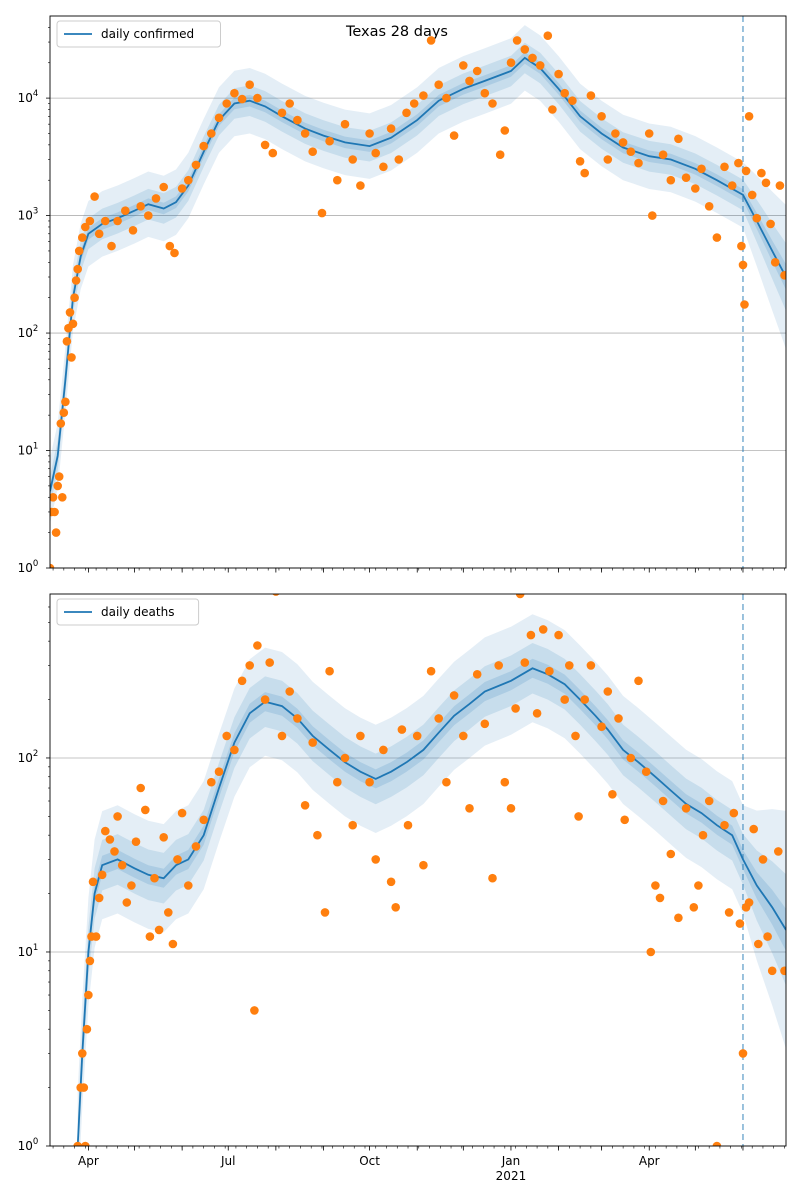 The width and height of the screenshot is (800, 1200). I want to click on y-tick-label: 102, so click(28, 757).